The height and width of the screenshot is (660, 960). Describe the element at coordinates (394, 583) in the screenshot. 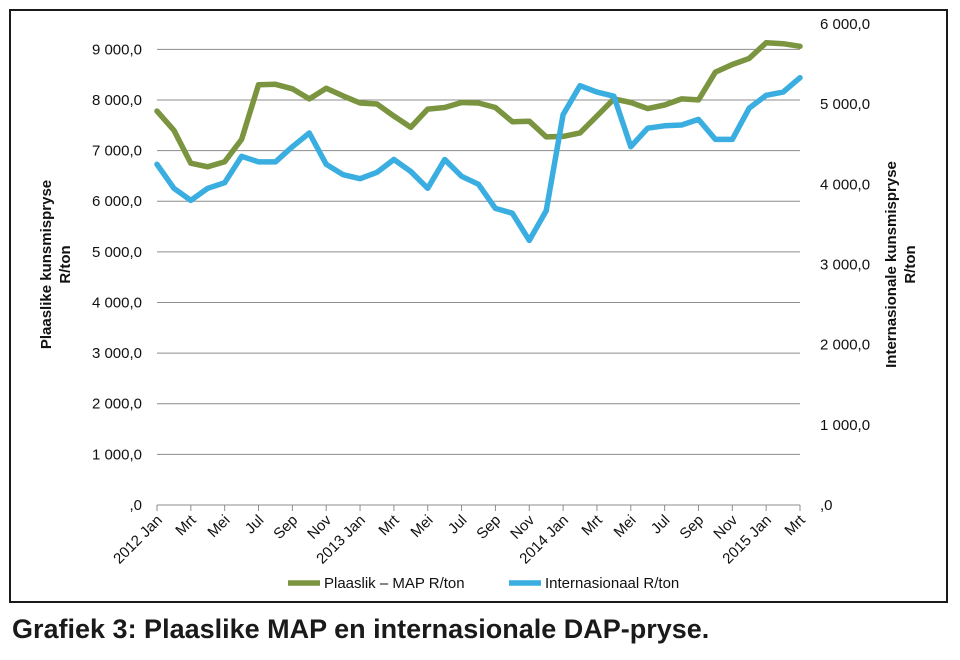

I see `legend-label-plaaslik-map-r-ton: Plaaslik – MAP R/ton` at that location.